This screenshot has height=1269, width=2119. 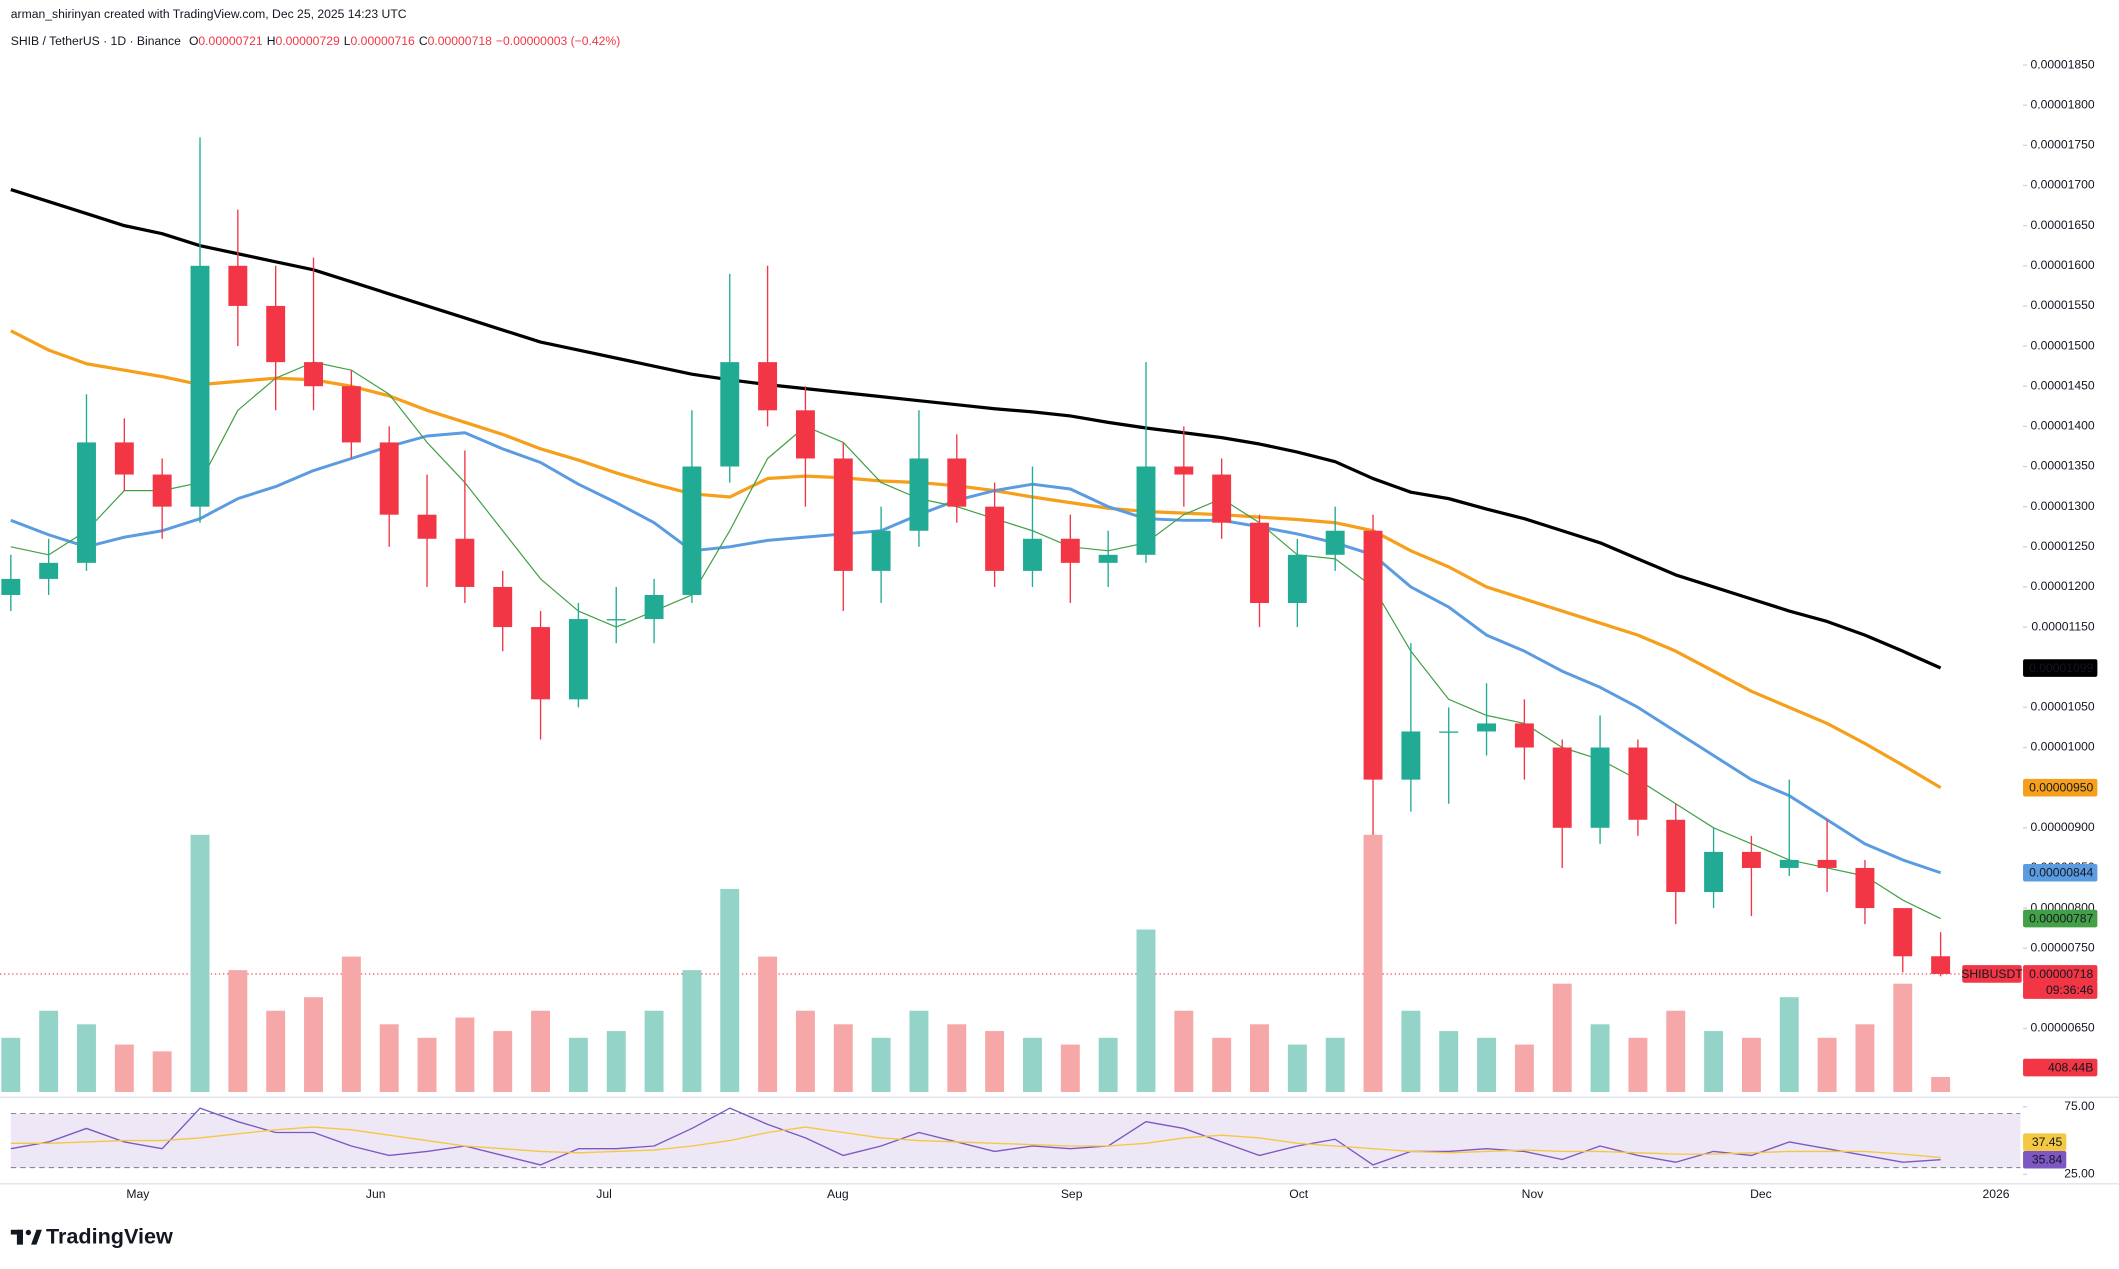 I want to click on rsi-band, so click(x=1015, y=1140).